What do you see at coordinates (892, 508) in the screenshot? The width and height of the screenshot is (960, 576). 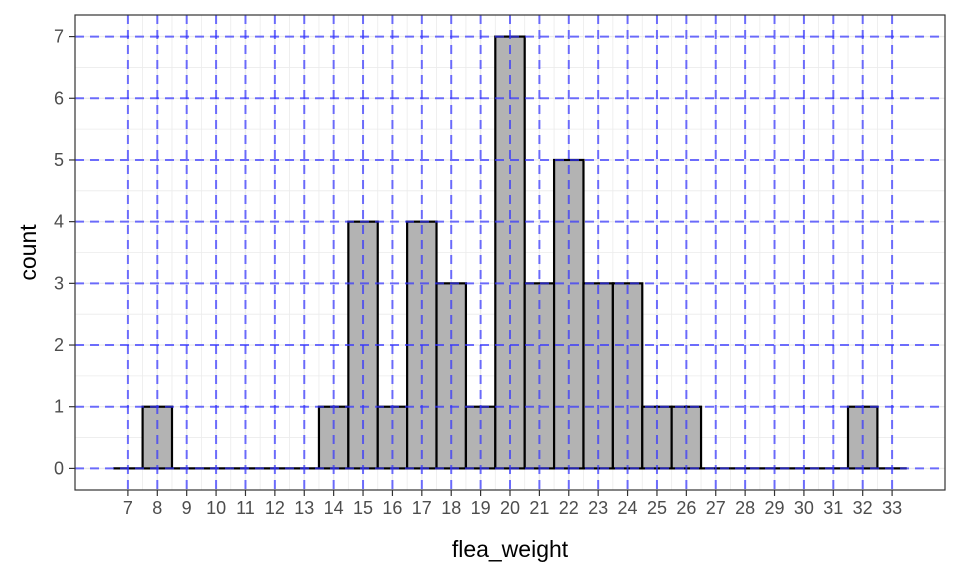 I see `x-tick-label: 33` at bounding box center [892, 508].